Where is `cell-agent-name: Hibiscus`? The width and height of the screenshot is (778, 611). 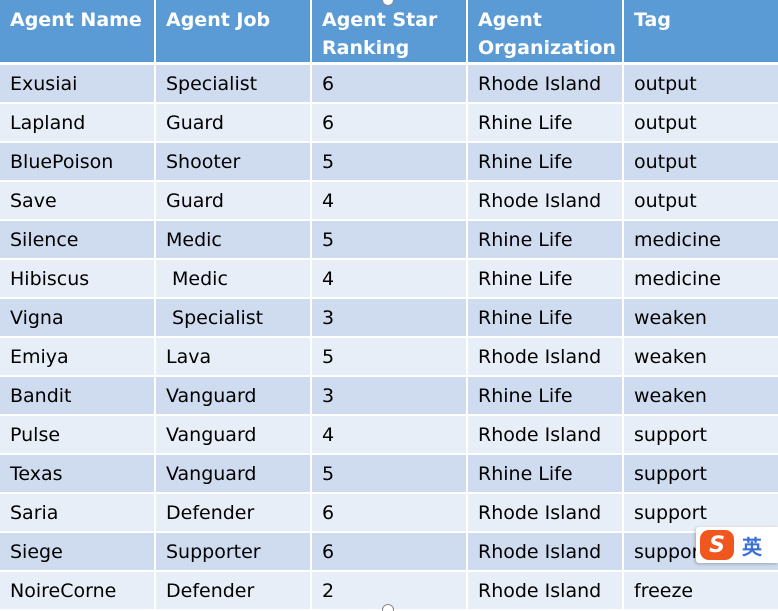 cell-agent-name: Hibiscus is located at coordinates (78, 279).